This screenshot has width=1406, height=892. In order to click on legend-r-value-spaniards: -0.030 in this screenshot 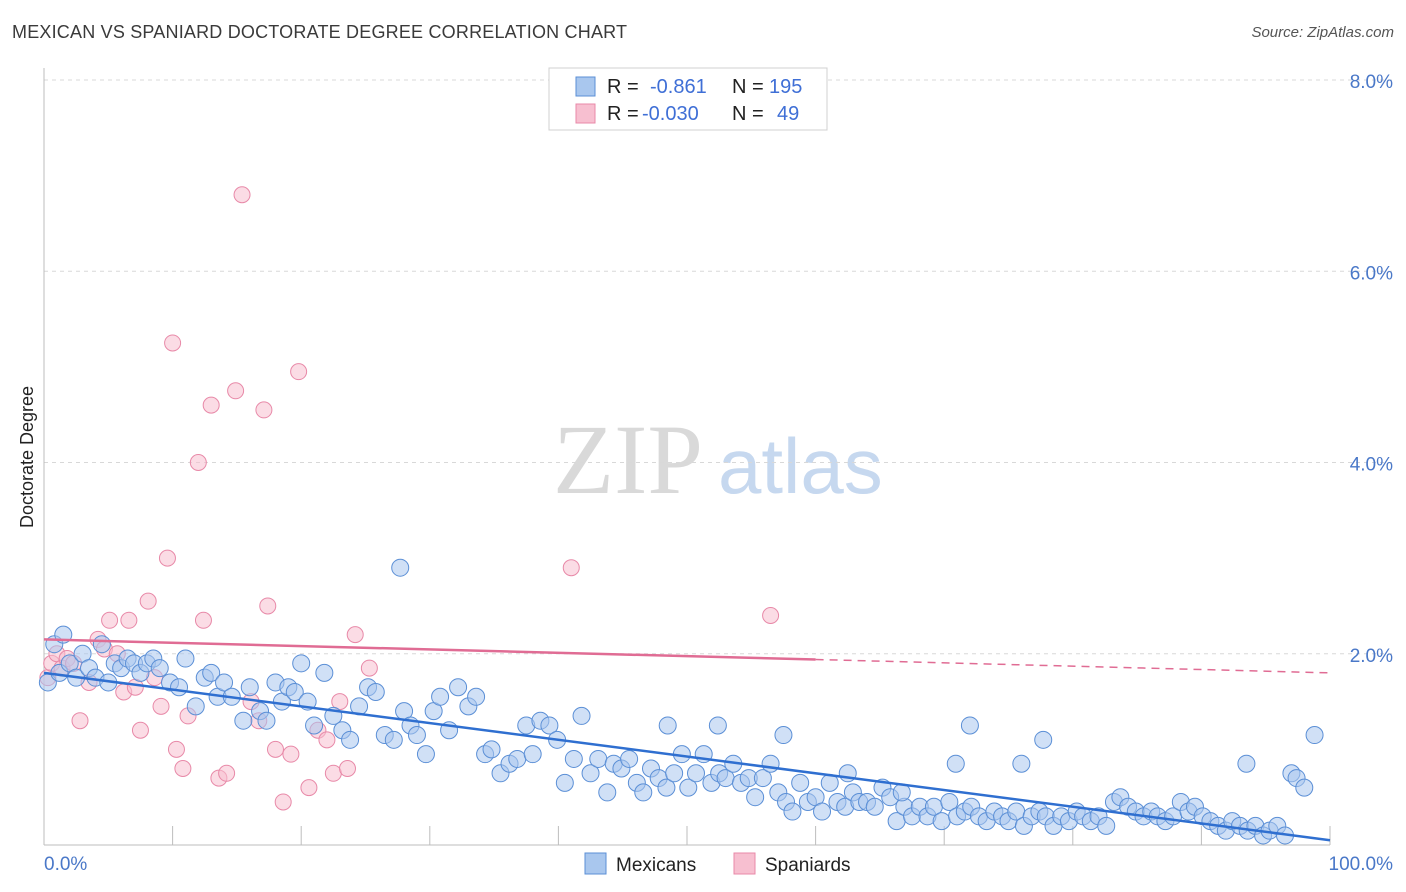, I will do `click(670, 114)`.